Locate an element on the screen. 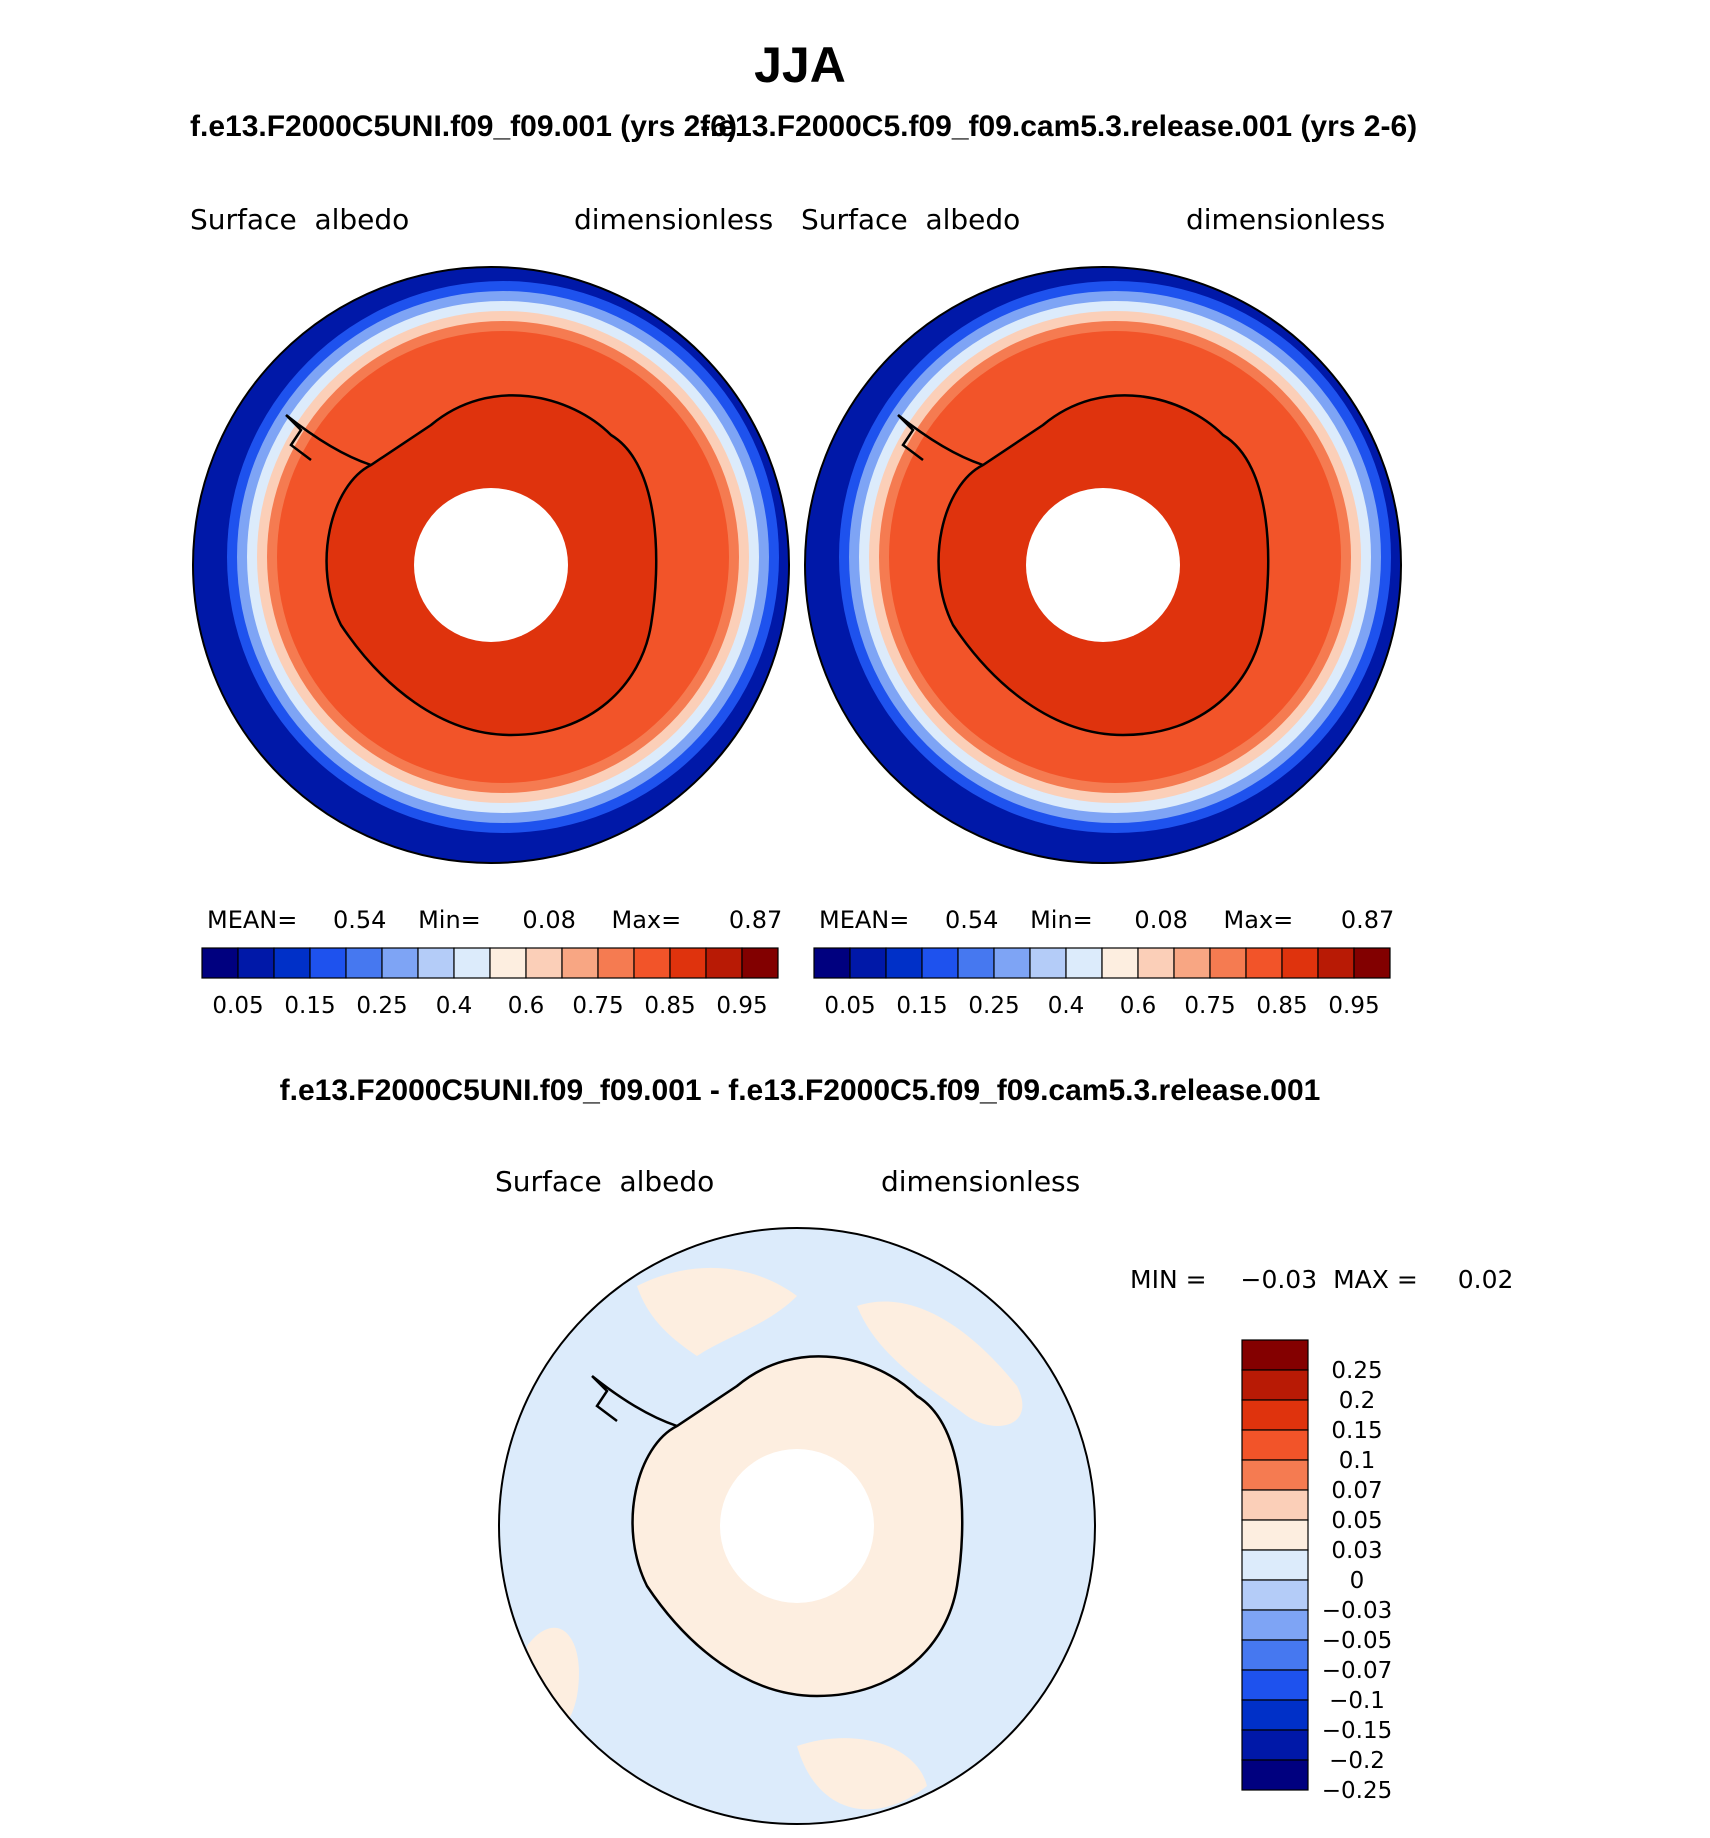 Image resolution: width=1710 pixels, height=1838 pixels. min-value: −0.03 is located at coordinates (1279, 1279).